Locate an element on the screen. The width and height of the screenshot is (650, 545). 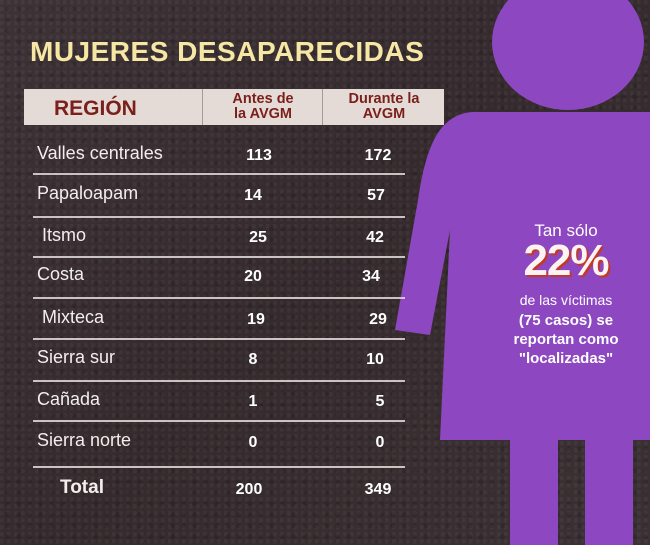
row-before: 8 is located at coordinates (253, 359).